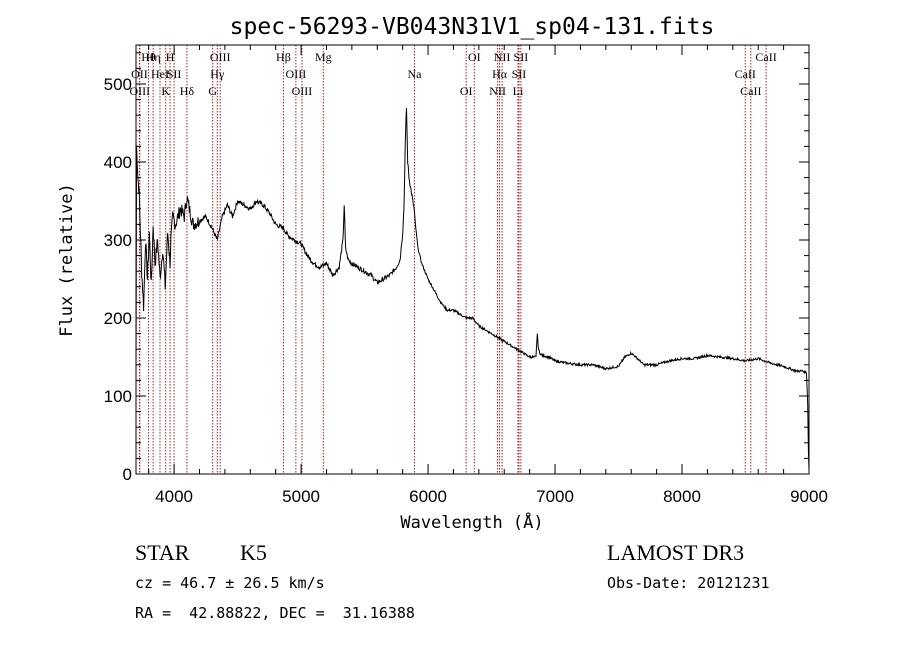 The width and height of the screenshot is (900, 649). What do you see at coordinates (414, 74) in the screenshot?
I see `line-label: Na` at bounding box center [414, 74].